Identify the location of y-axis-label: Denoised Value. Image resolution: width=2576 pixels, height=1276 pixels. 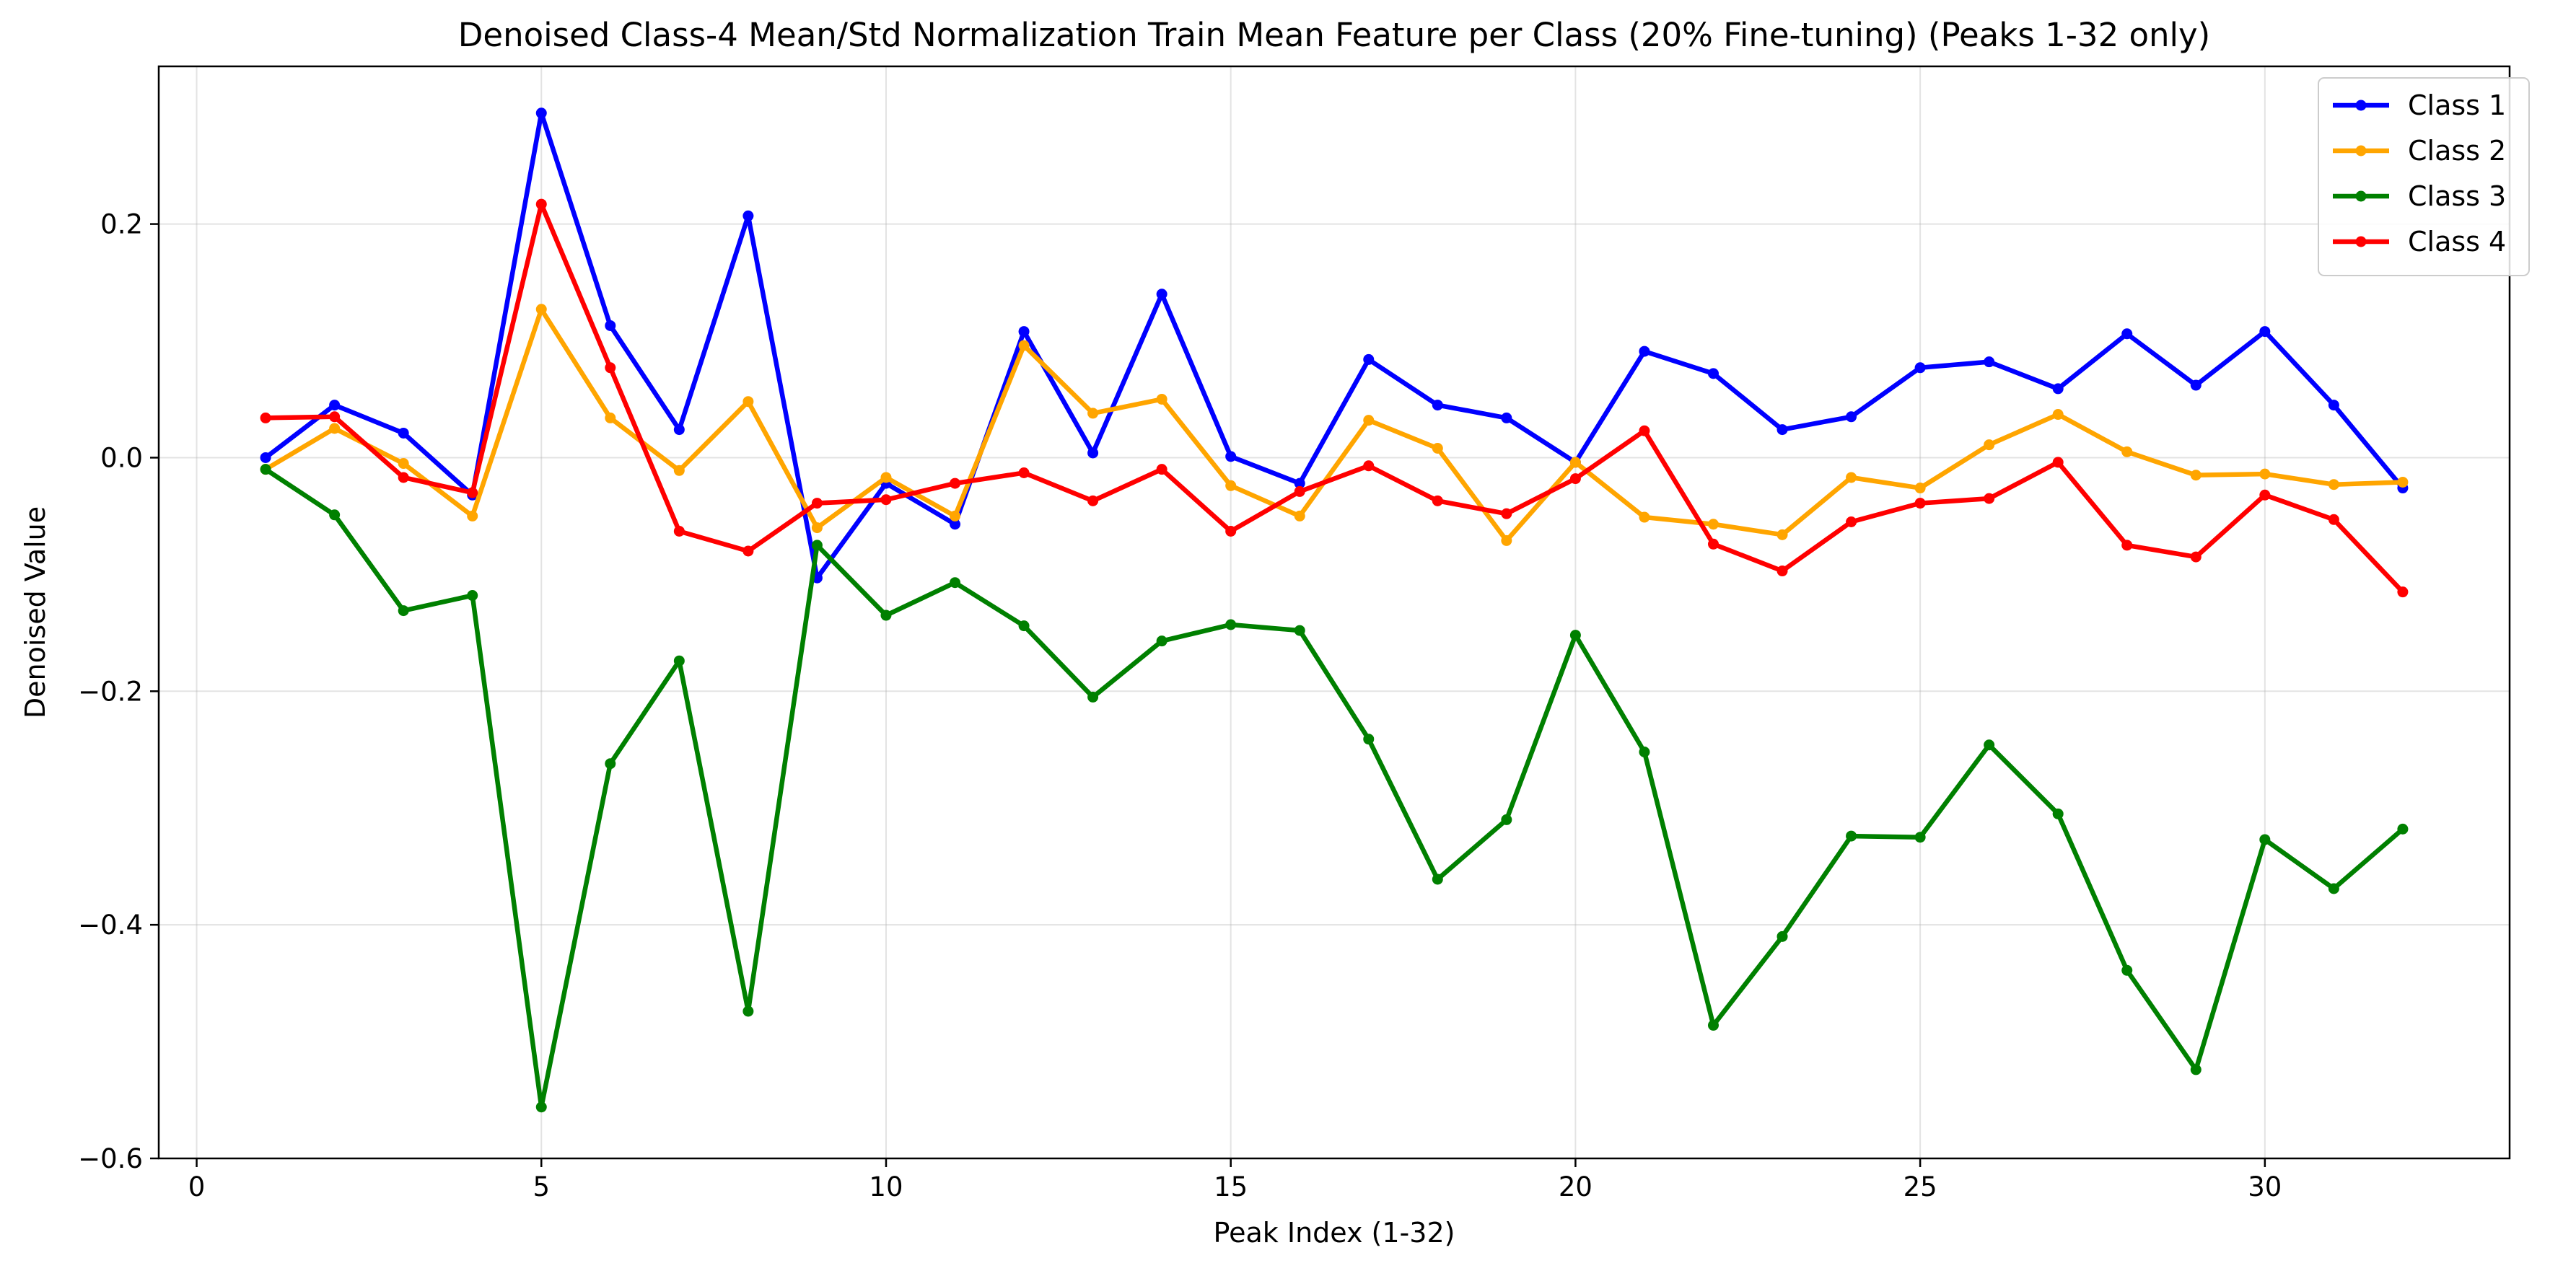
(35, 612).